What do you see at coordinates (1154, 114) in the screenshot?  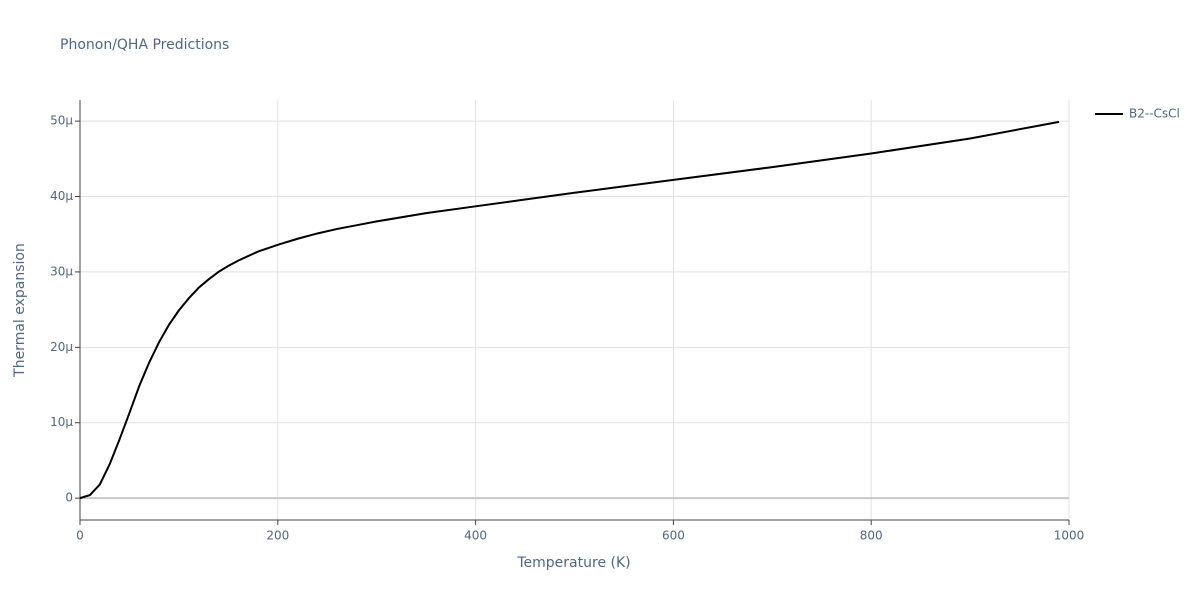 I see `legend-label: B2--CsCl` at bounding box center [1154, 114].